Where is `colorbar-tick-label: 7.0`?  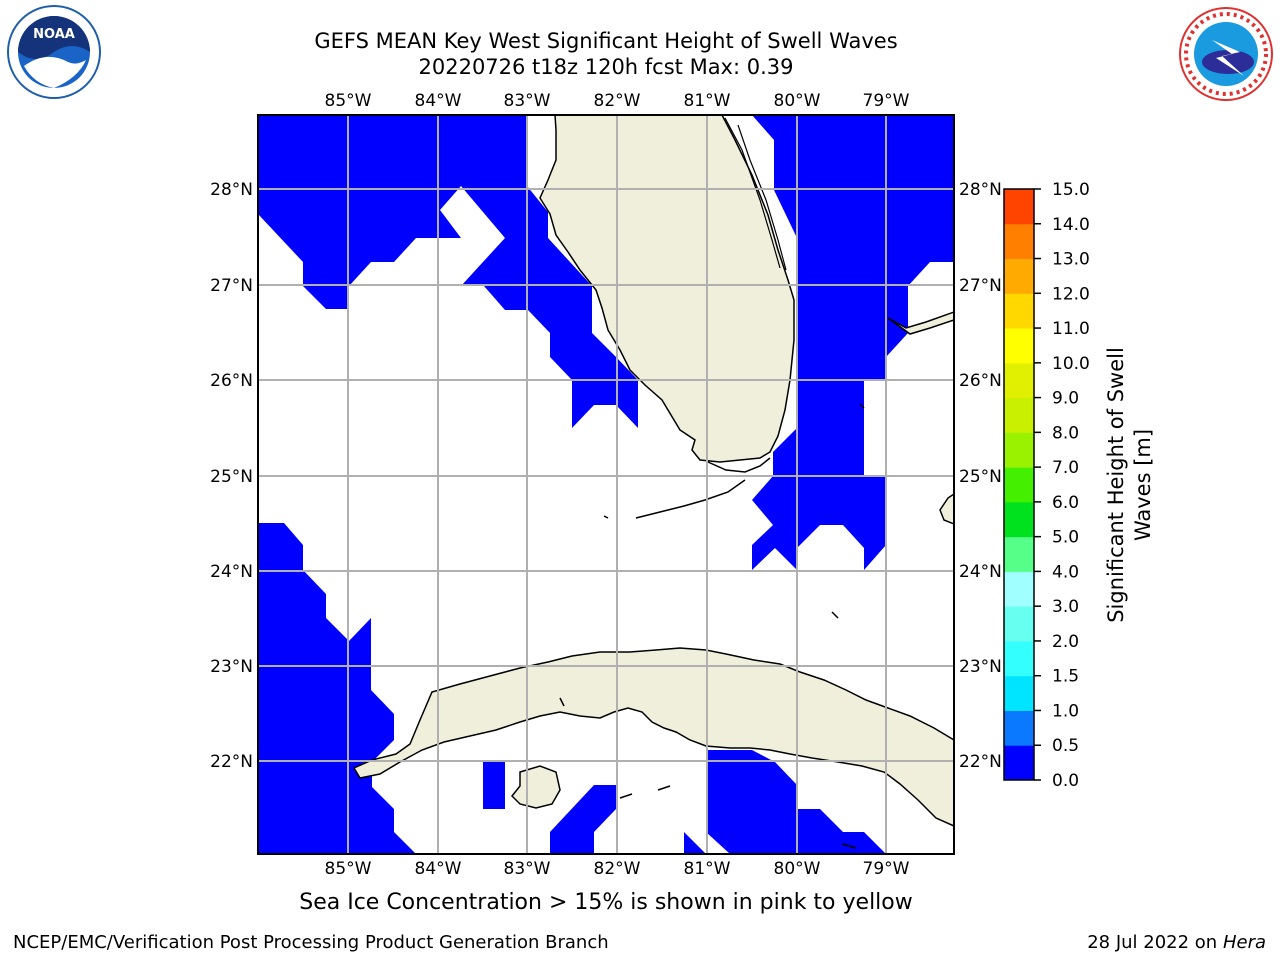 colorbar-tick-label: 7.0 is located at coordinates (1065, 468).